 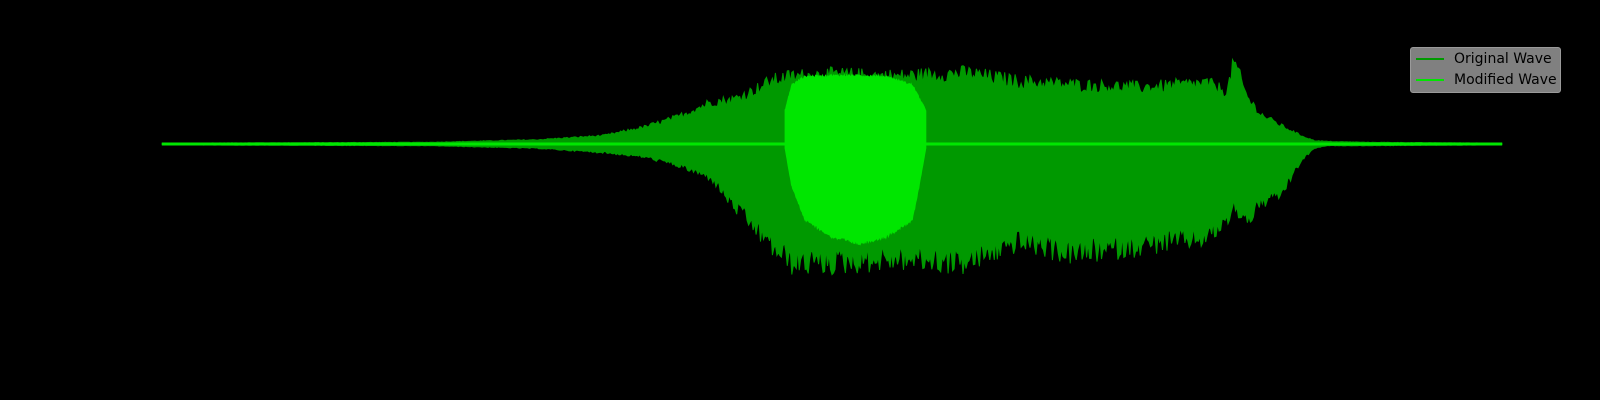 What do you see at coordinates (1430, 59) in the screenshot?
I see `legend-swatch-original` at bounding box center [1430, 59].